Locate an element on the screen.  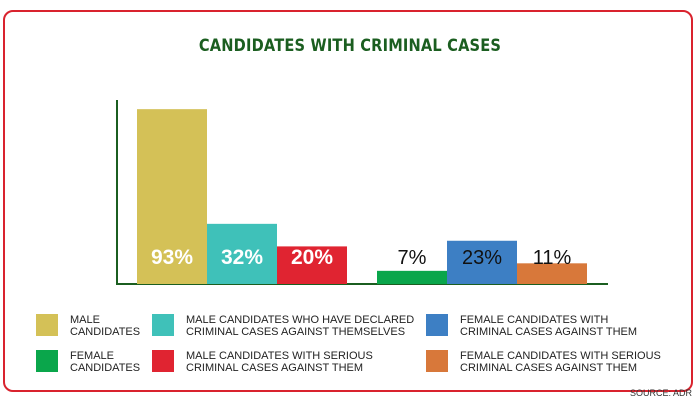
data-label: 32% is located at coordinates (242, 257).